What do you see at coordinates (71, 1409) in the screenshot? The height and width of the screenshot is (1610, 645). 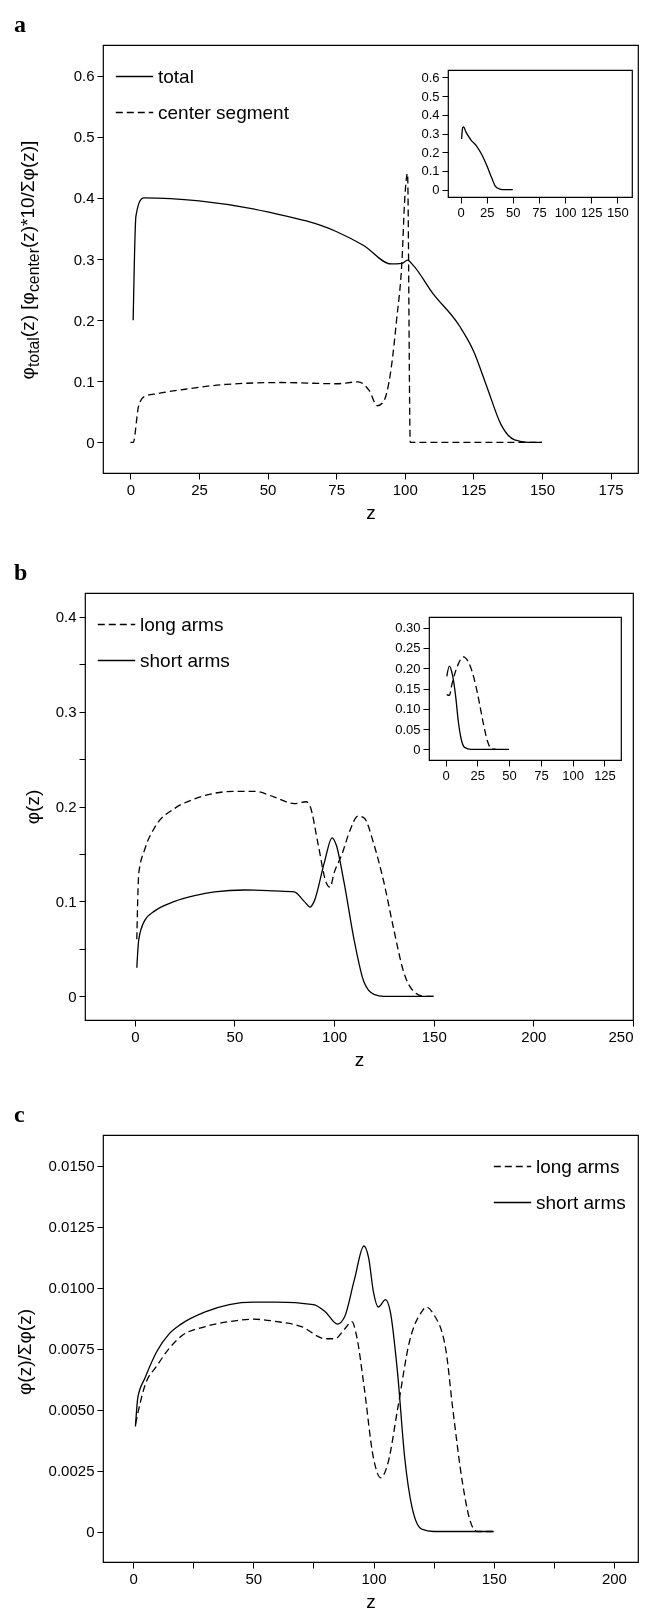 I see `y-tick-label: 0.0050` at bounding box center [71, 1409].